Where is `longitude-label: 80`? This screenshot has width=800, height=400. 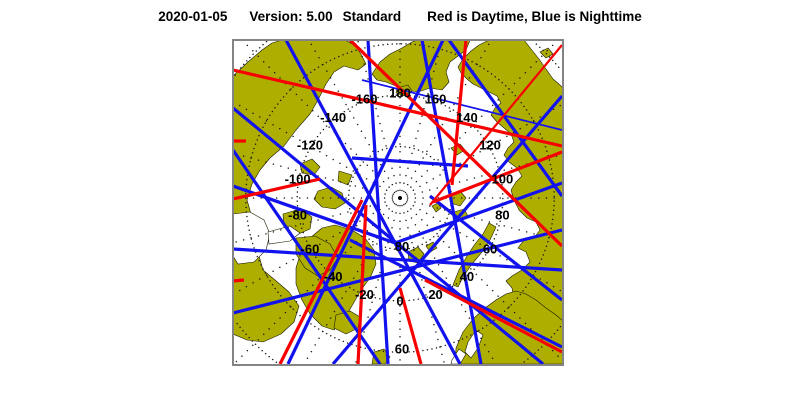 longitude-label: 80 is located at coordinates (502, 214).